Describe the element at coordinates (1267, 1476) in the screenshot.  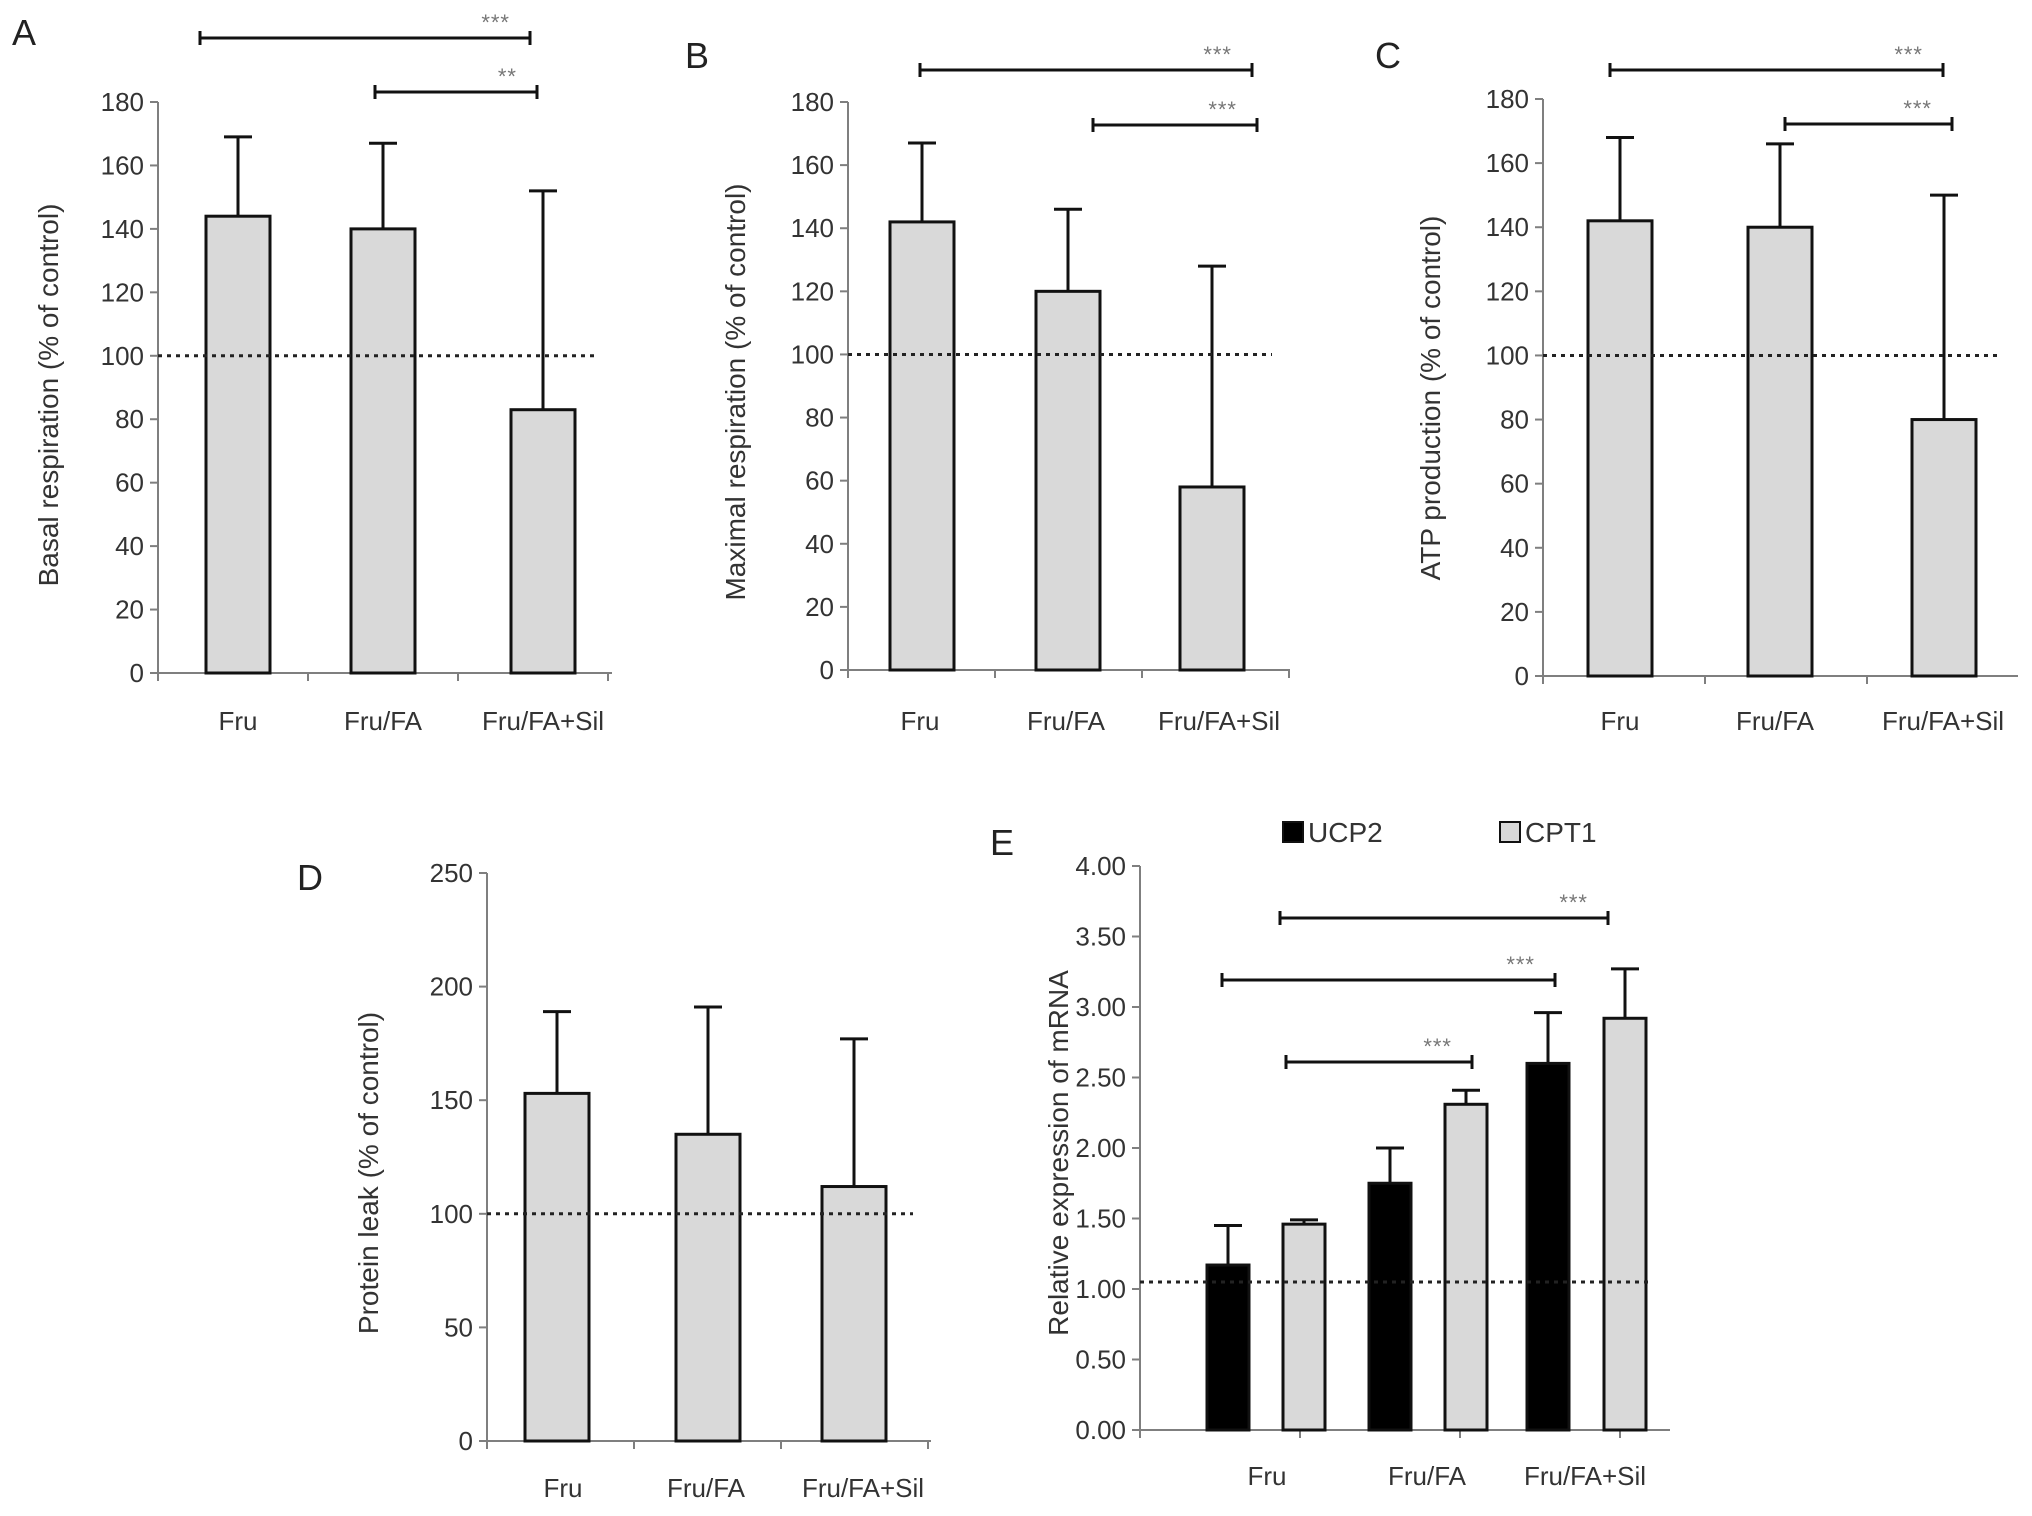
I see `x-tick-label-e-fru: Fru` at that location.